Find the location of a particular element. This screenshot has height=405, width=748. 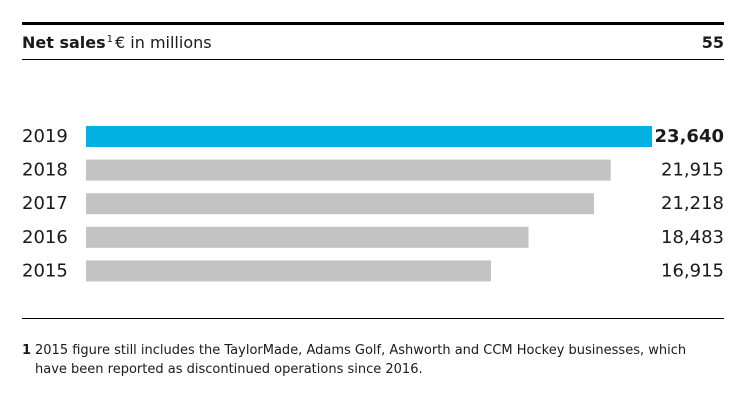

chart-title: Net sales1 € in millions is located at coordinates (117, 42).